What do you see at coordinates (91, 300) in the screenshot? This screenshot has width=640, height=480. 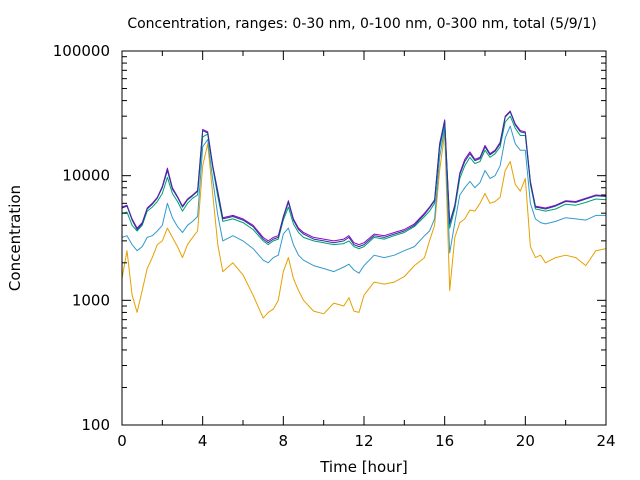 I see `y-tick-label: 1000` at bounding box center [91, 300].